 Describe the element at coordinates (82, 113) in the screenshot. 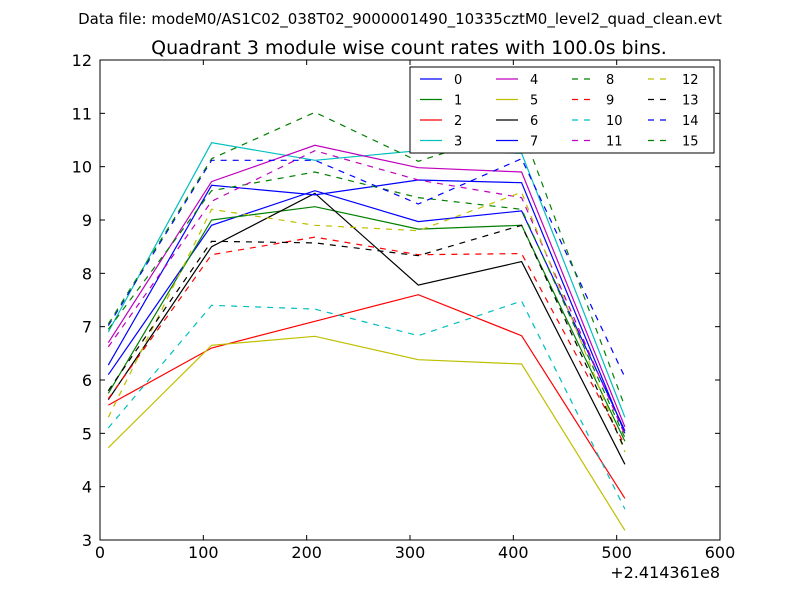

I see `y-tick-label: 11` at that location.